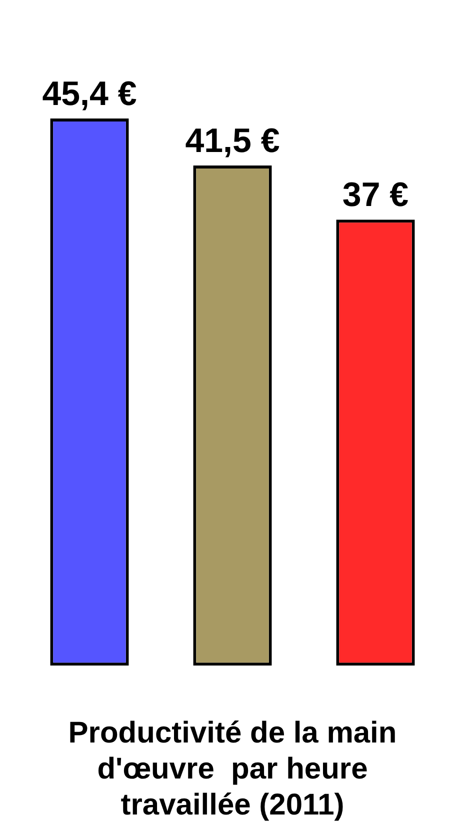 This screenshot has width=465, height=832. What do you see at coordinates (232, 769) in the screenshot?
I see `text: Productivité de la main d'œuvre par heure travaillée (2011)` at bounding box center [232, 769].